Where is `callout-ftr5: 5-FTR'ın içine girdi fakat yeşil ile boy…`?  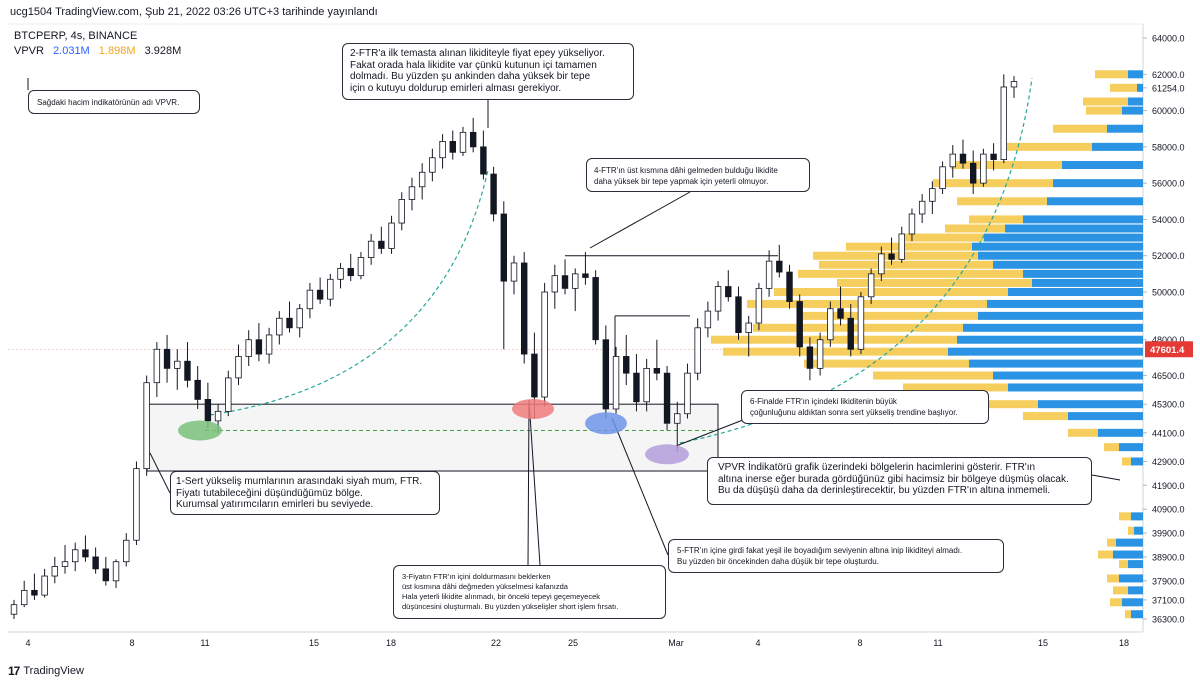
callout-ftr5: 5-FTR'ın içine girdi fakat yeşil ile boy… is located at coordinates (836, 556).